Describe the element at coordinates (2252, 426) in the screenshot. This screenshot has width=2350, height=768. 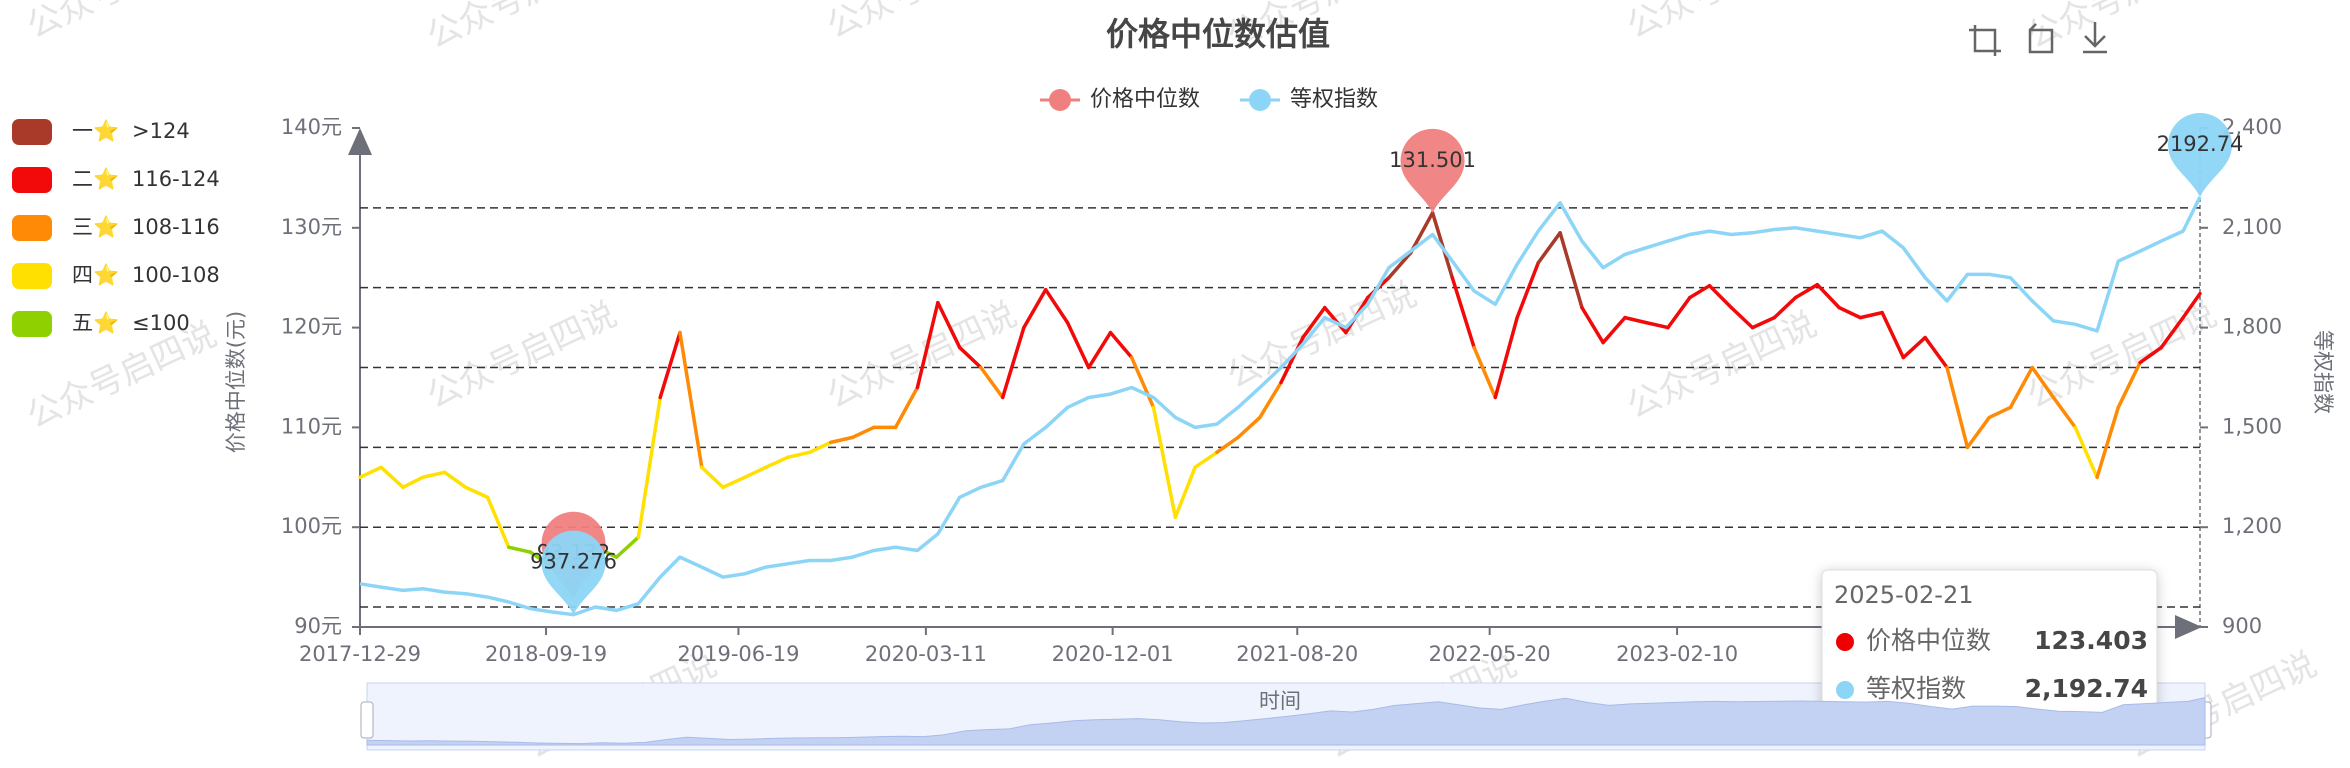
I see `y2-tick-label: 1,500` at that location.